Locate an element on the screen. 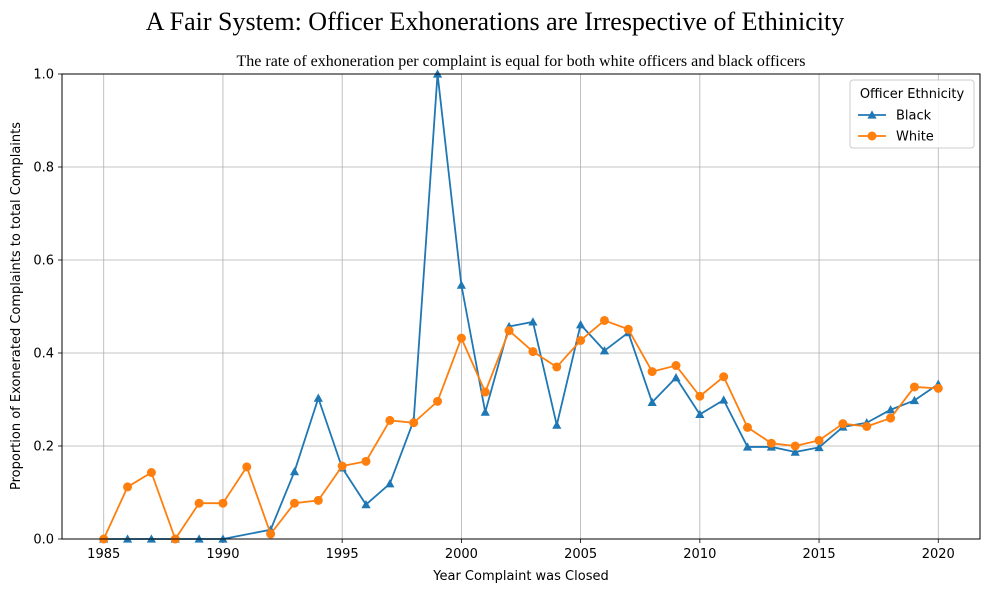 The image size is (990, 592). y-axis-ticks: 0.0 0.2 0.4 0.6 0.8 1.0 is located at coordinates (47, 308).